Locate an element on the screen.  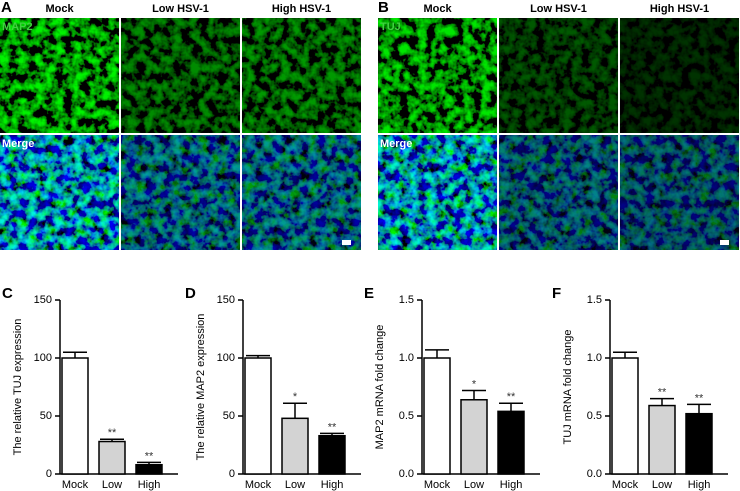
y-axis-label: MAP2 mRNA fold change is located at coordinates (380, 387).